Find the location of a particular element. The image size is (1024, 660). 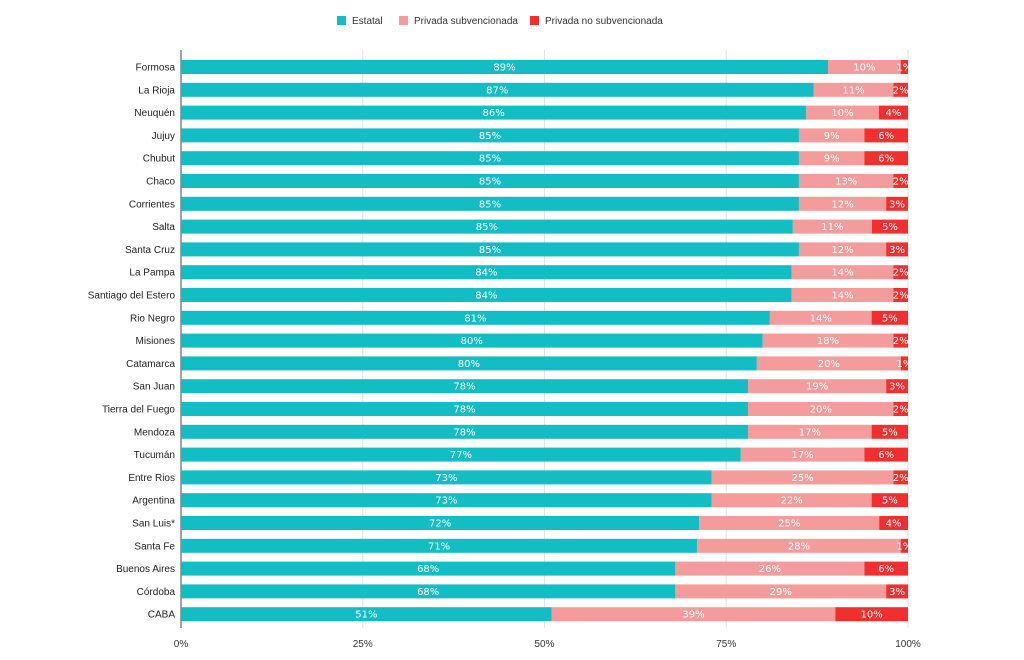

data-label-12-1: 18% is located at coordinates (828, 341).